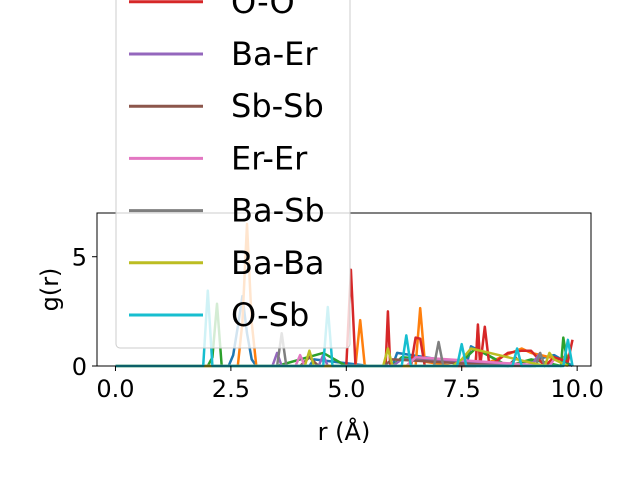 The image size is (640, 480). What do you see at coordinates (462, 389) in the screenshot?
I see `x-tick-label: 7.5` at bounding box center [462, 389].